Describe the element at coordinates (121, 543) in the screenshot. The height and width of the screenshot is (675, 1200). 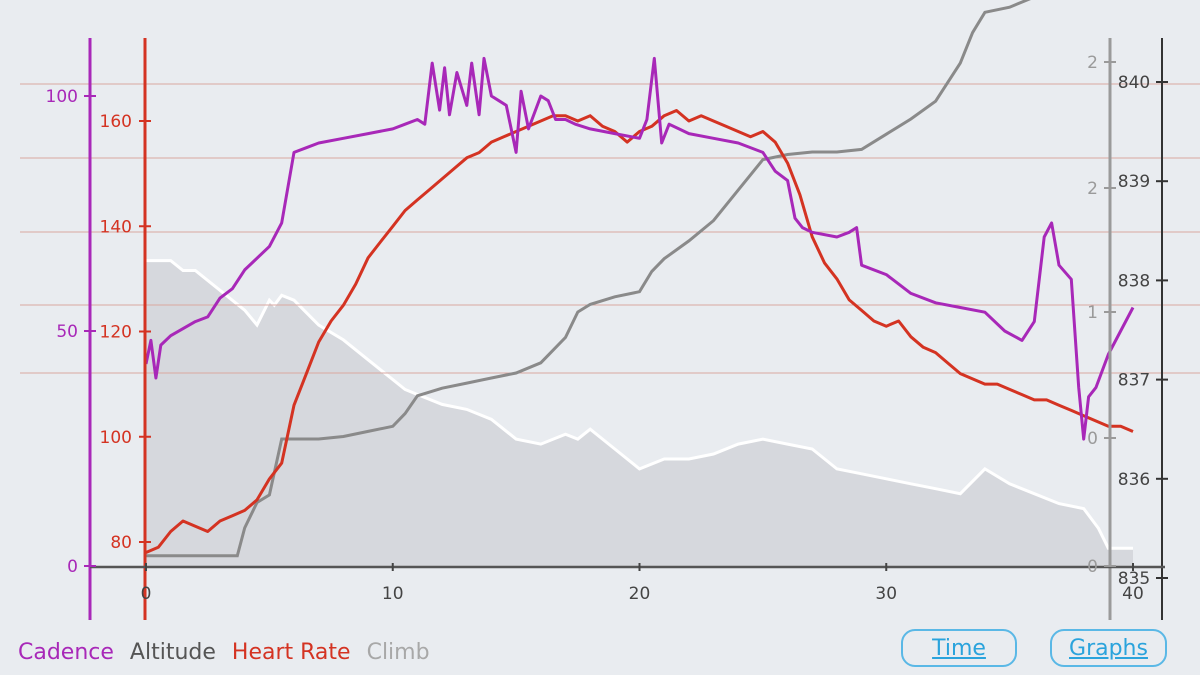
I see `heart-rate-tick-label: 80` at that location.